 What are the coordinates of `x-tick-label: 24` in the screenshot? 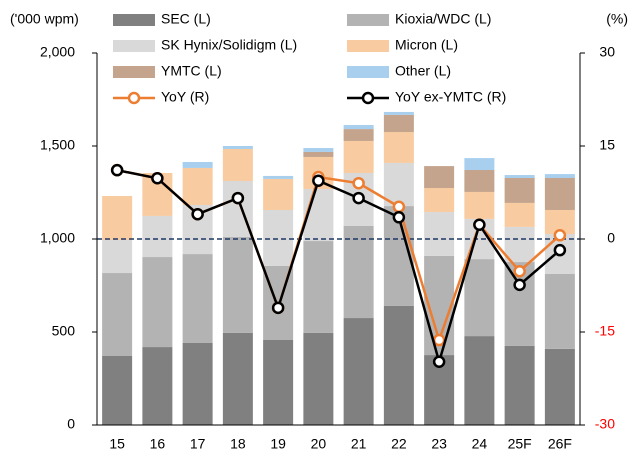 It's located at (480, 444).